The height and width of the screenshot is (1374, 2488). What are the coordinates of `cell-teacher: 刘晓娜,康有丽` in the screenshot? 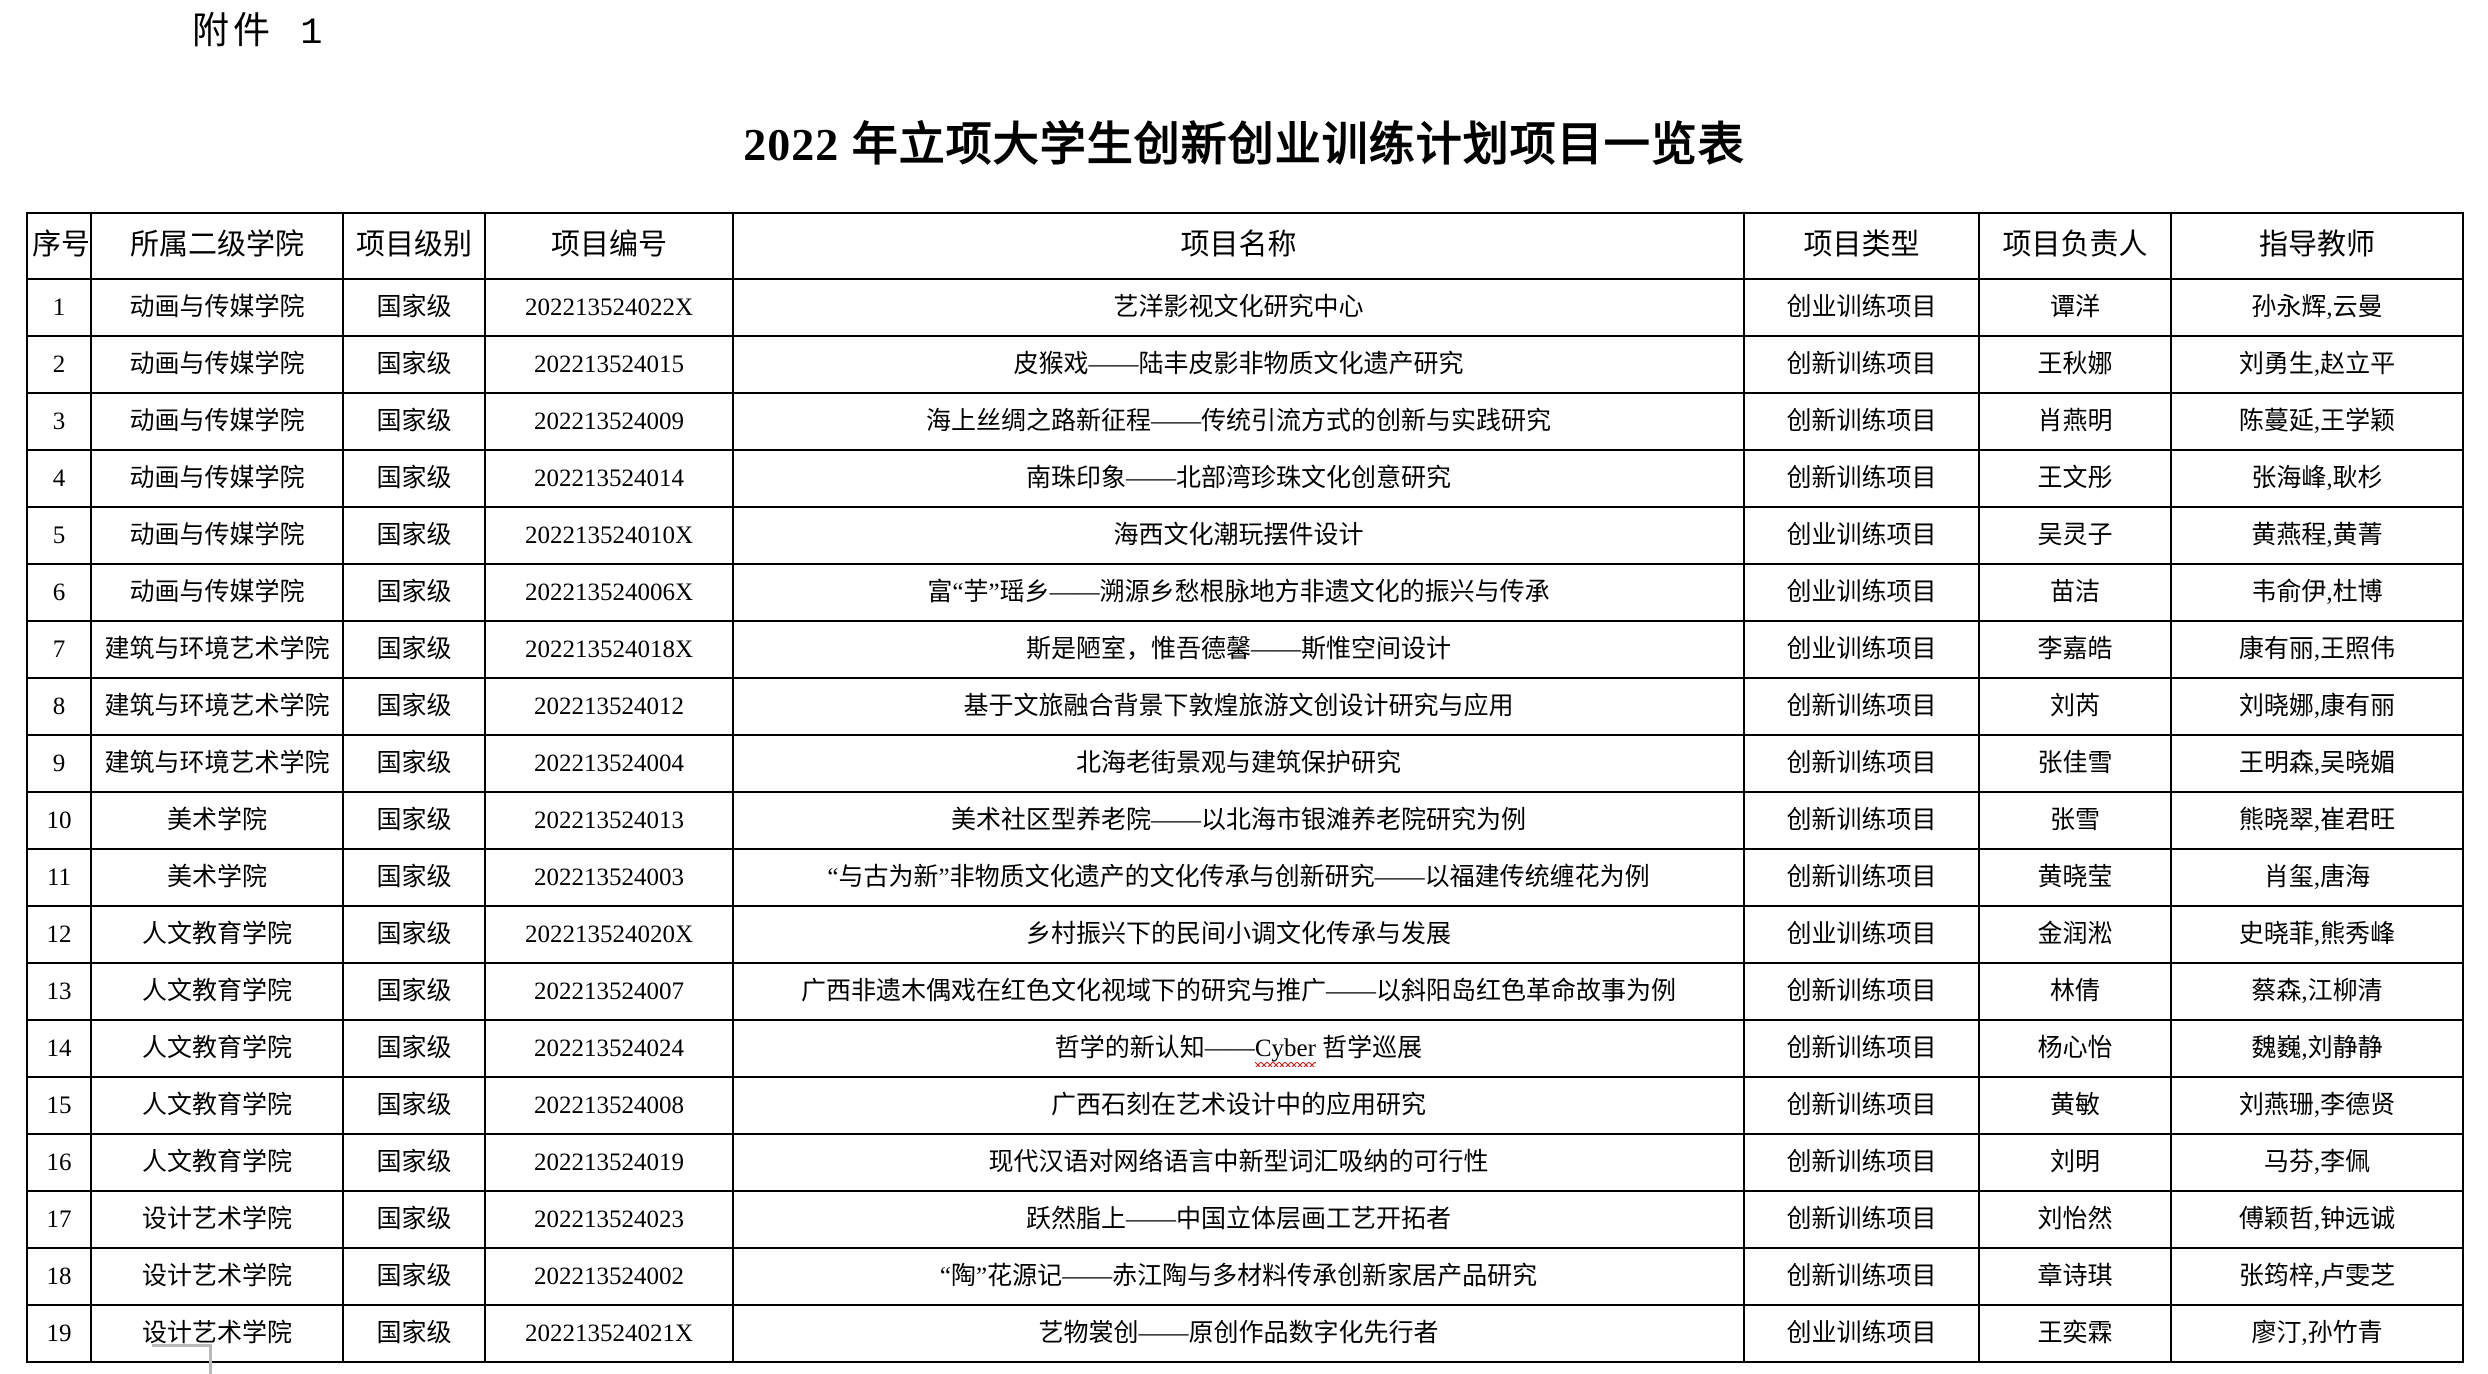 It's located at (2317, 706).